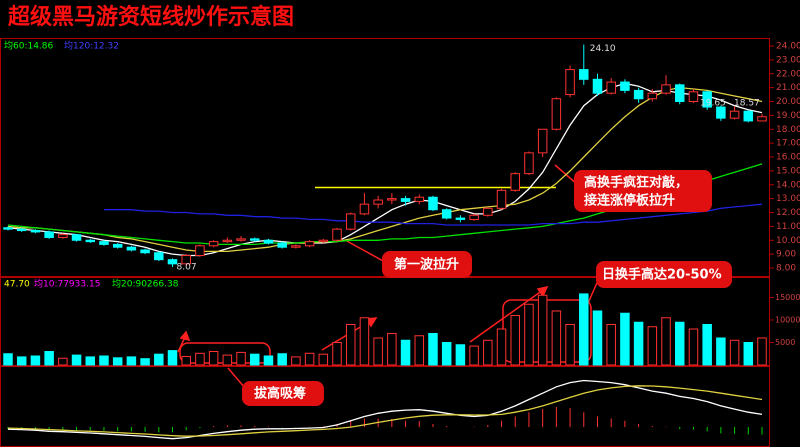 This screenshot has width=800, height=447. I want to click on annotation: 高换手疯狂对敲，, so click(636, 183).